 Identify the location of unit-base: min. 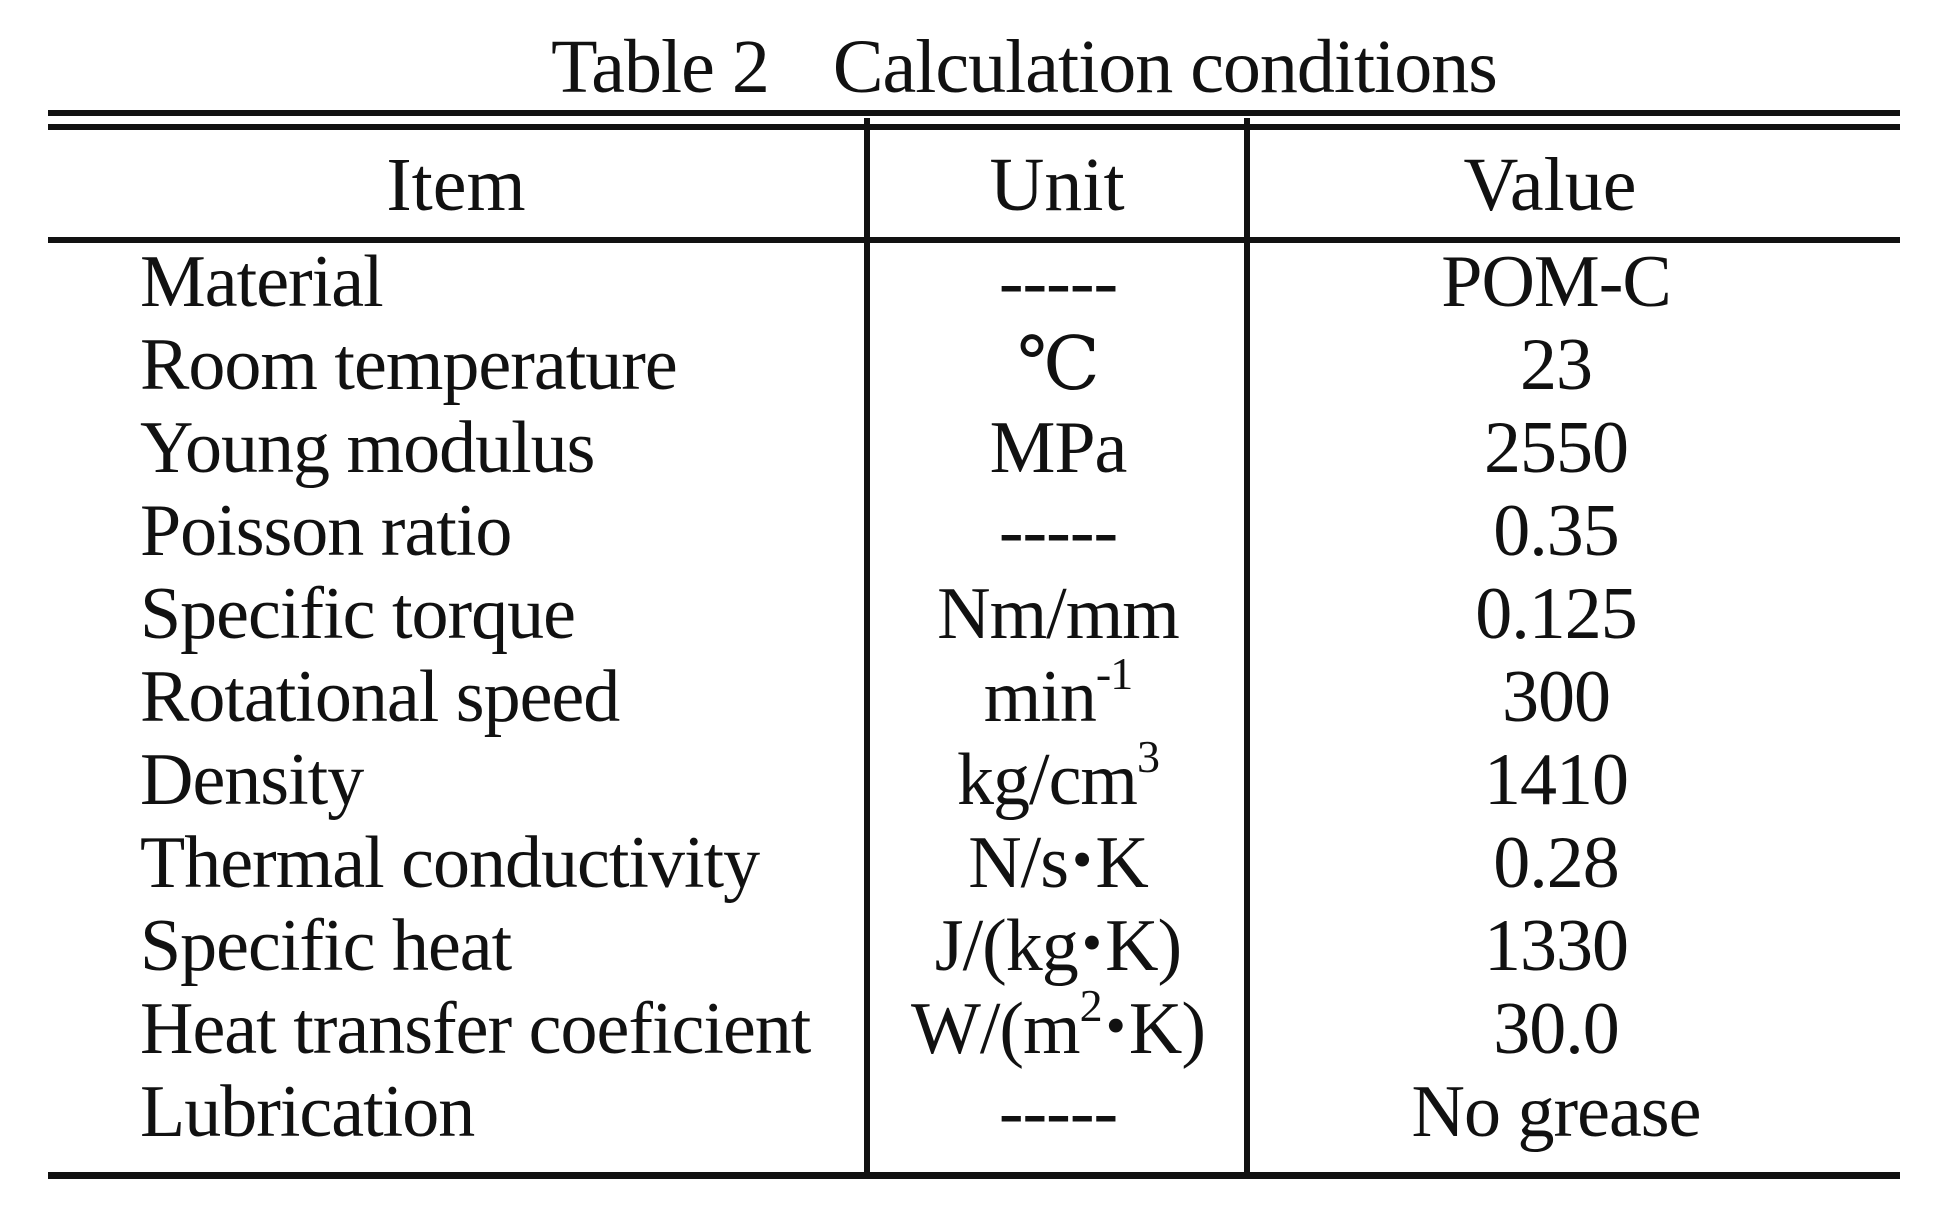
(1040, 697).